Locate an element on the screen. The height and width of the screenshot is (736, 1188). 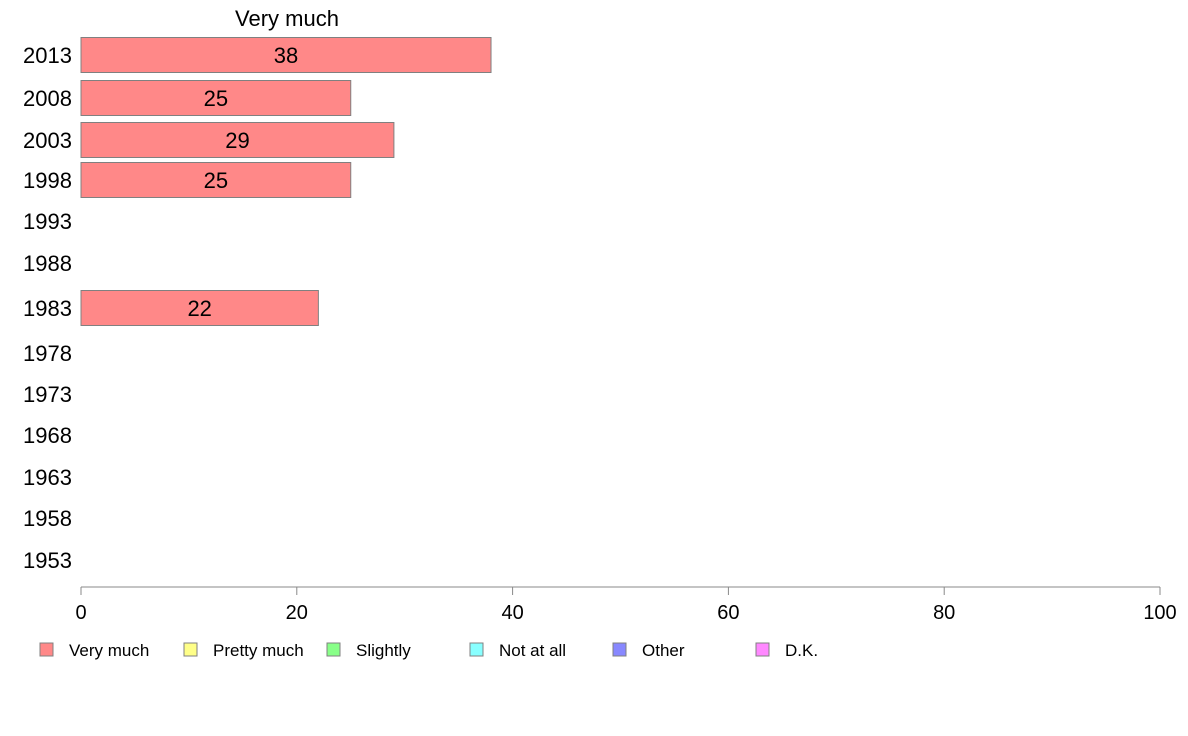
data-label: 38 is located at coordinates (286, 55).